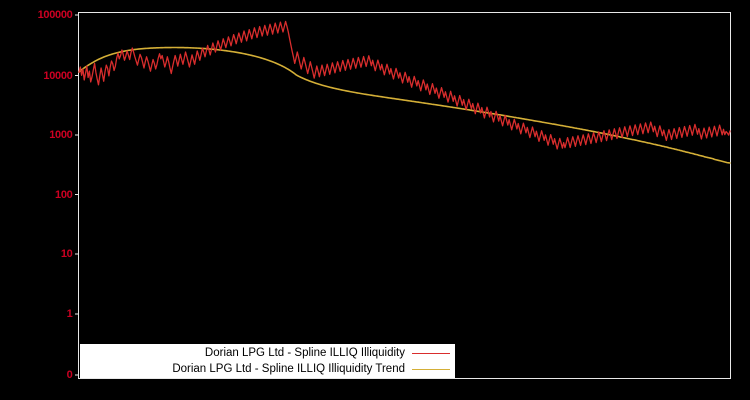  Describe the element at coordinates (431, 369) in the screenshot. I see `legend-swatch-trend` at that location.